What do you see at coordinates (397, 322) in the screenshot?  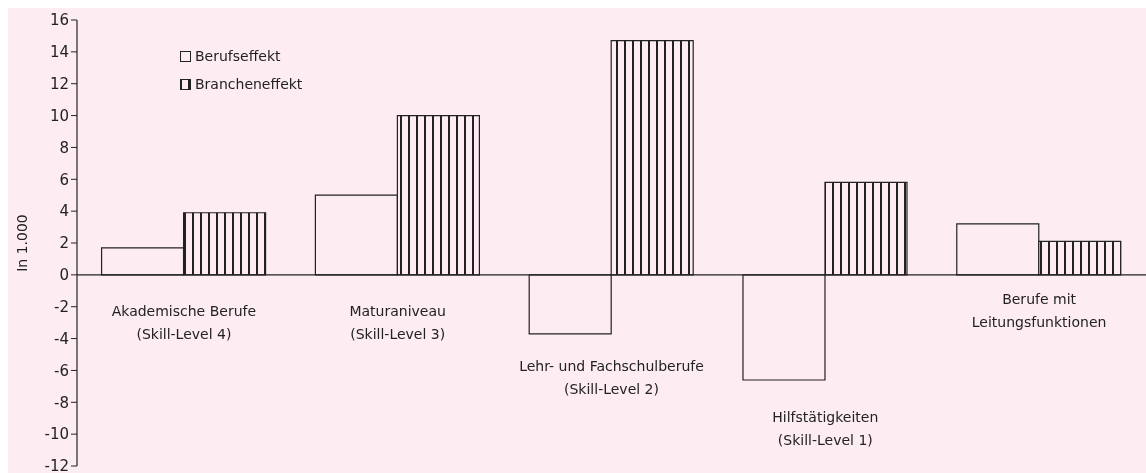 I see `x-tick-label: Maturaniveau (Skill-Level 3)` at bounding box center [397, 322].